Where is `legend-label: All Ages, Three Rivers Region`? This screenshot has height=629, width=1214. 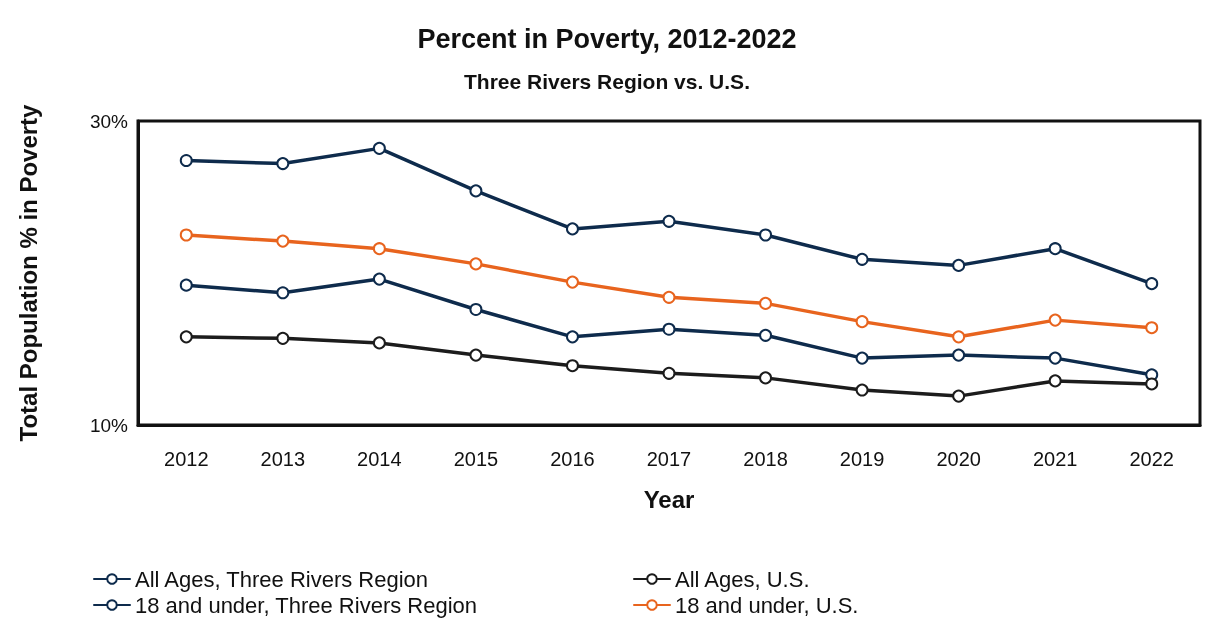 legend-label: All Ages, Three Rivers Region is located at coordinates (282, 579).